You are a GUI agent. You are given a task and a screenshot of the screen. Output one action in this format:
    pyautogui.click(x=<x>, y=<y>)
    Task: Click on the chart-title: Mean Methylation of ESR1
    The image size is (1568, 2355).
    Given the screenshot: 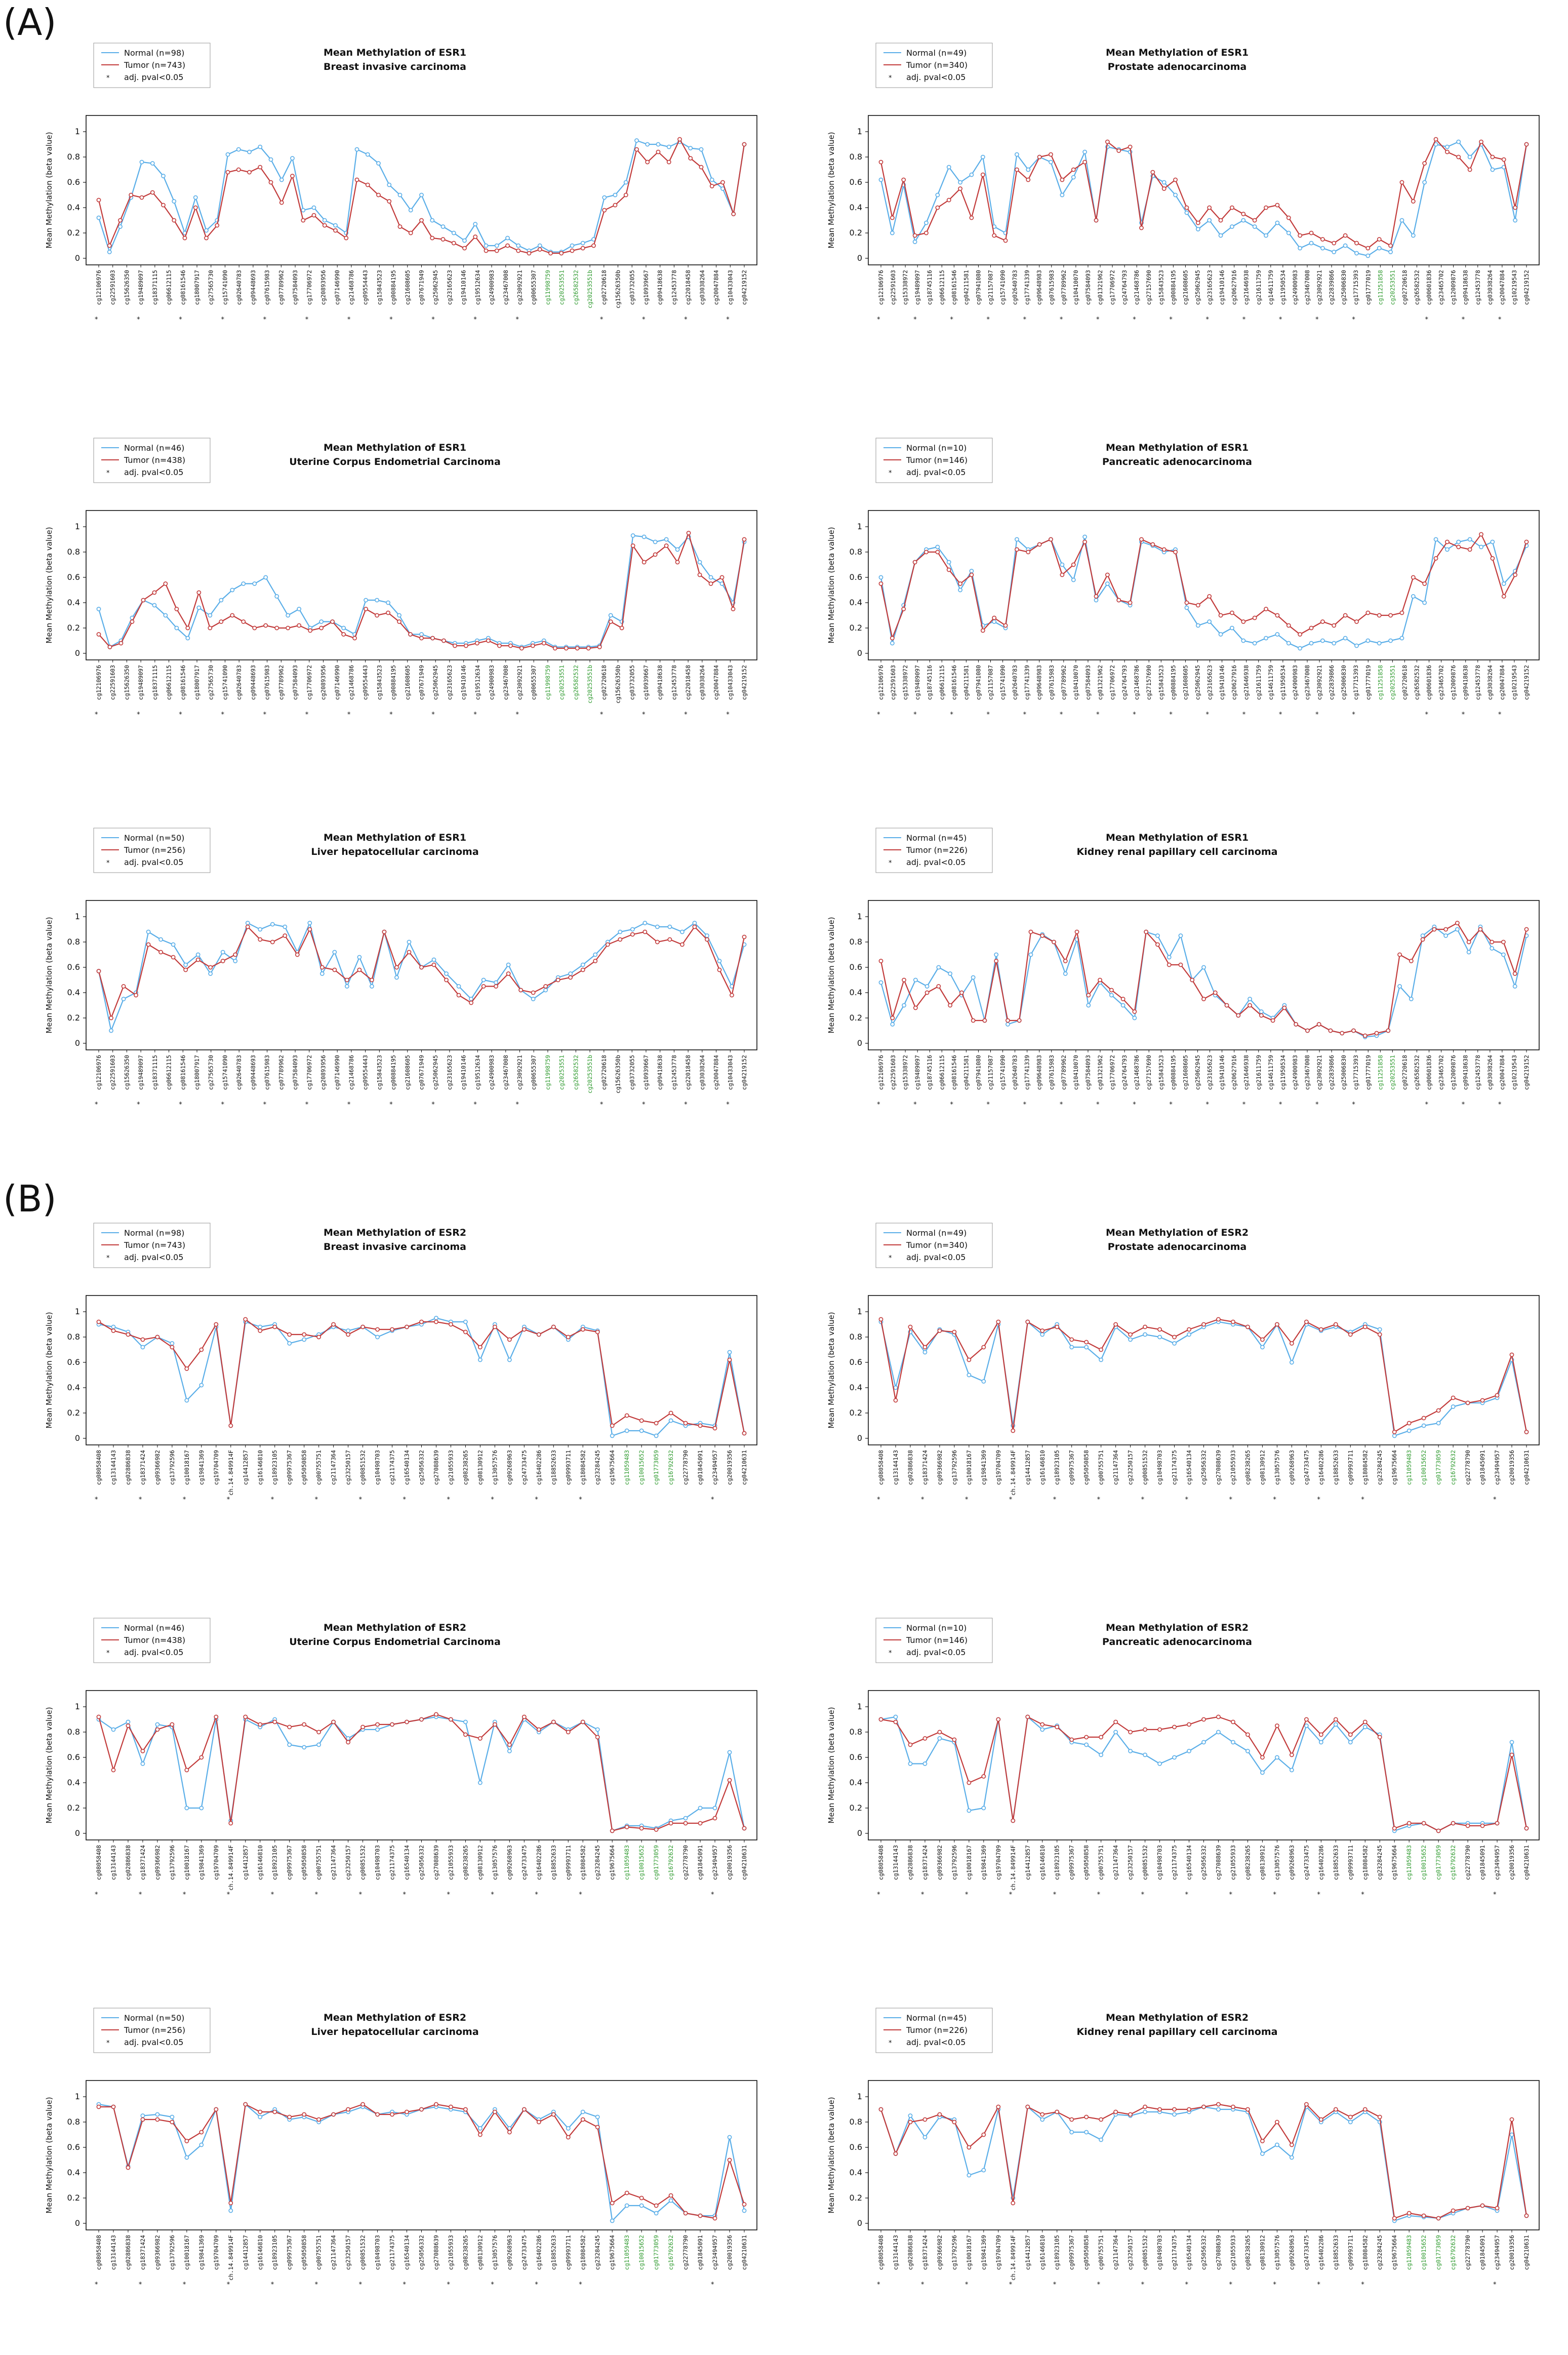 What is the action you would take?
    pyautogui.click(x=395, y=838)
    